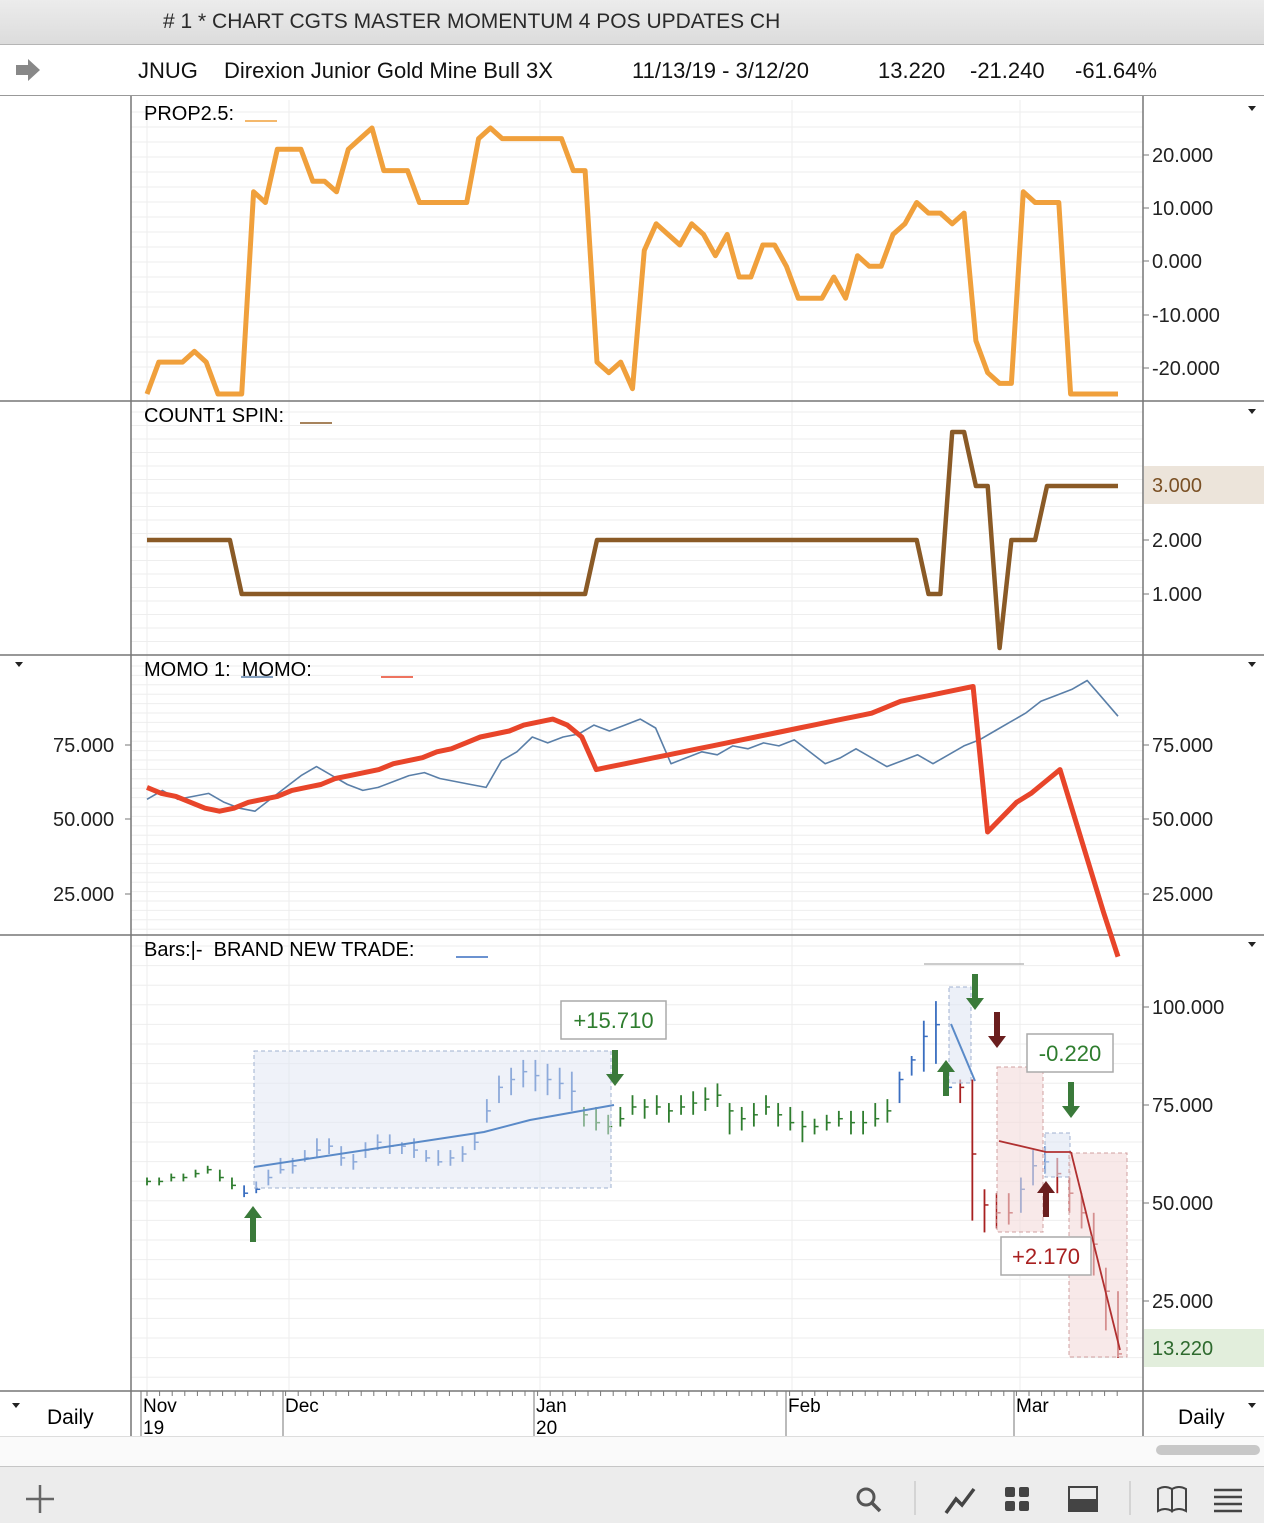 The height and width of the screenshot is (1523, 1264). I want to click on left-axis-tick-label: 50.000, so click(83, 820).